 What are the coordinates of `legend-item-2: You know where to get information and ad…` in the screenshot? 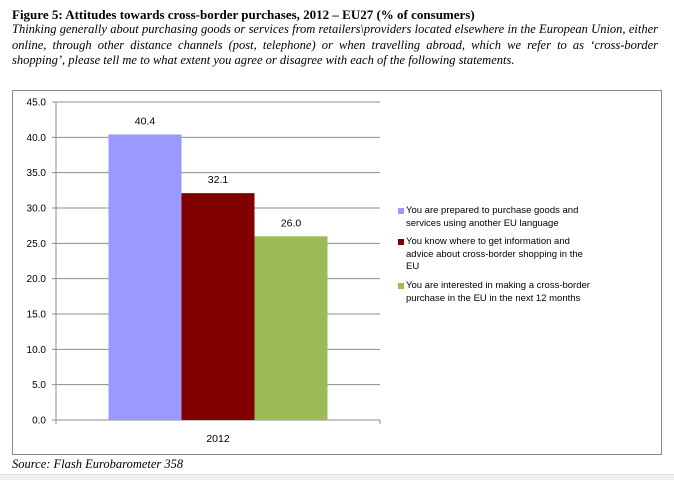 It's located at (498, 255).